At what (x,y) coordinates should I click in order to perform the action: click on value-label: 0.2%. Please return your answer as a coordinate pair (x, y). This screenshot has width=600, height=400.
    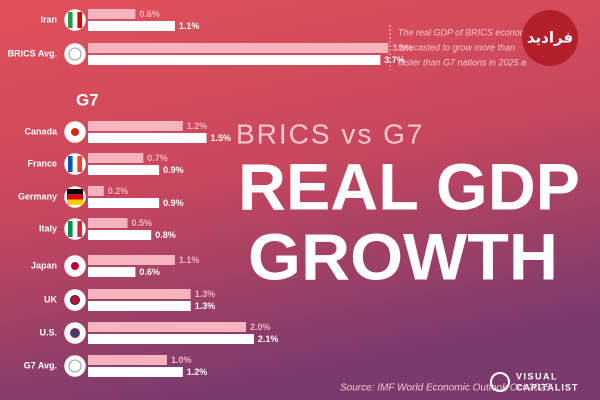
    Looking at the image, I should click on (118, 191).